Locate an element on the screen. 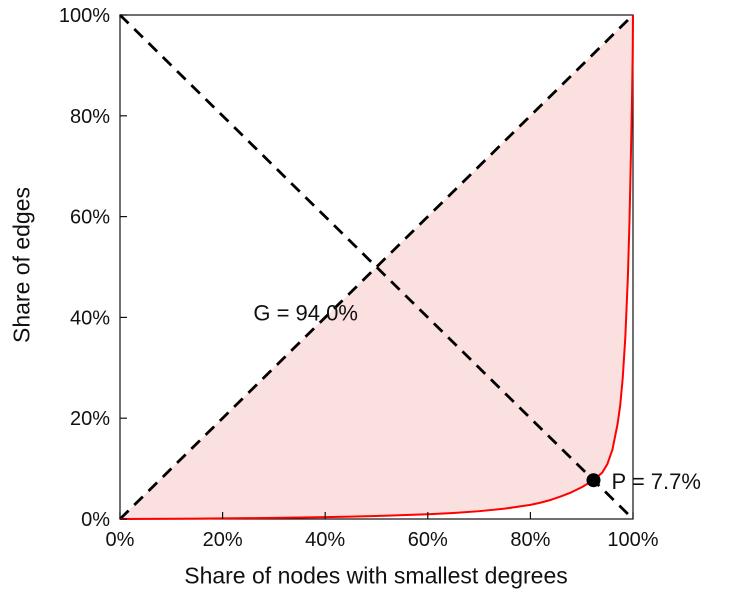 The image size is (738, 600). y-tick-label: 20% is located at coordinates (90, 419).